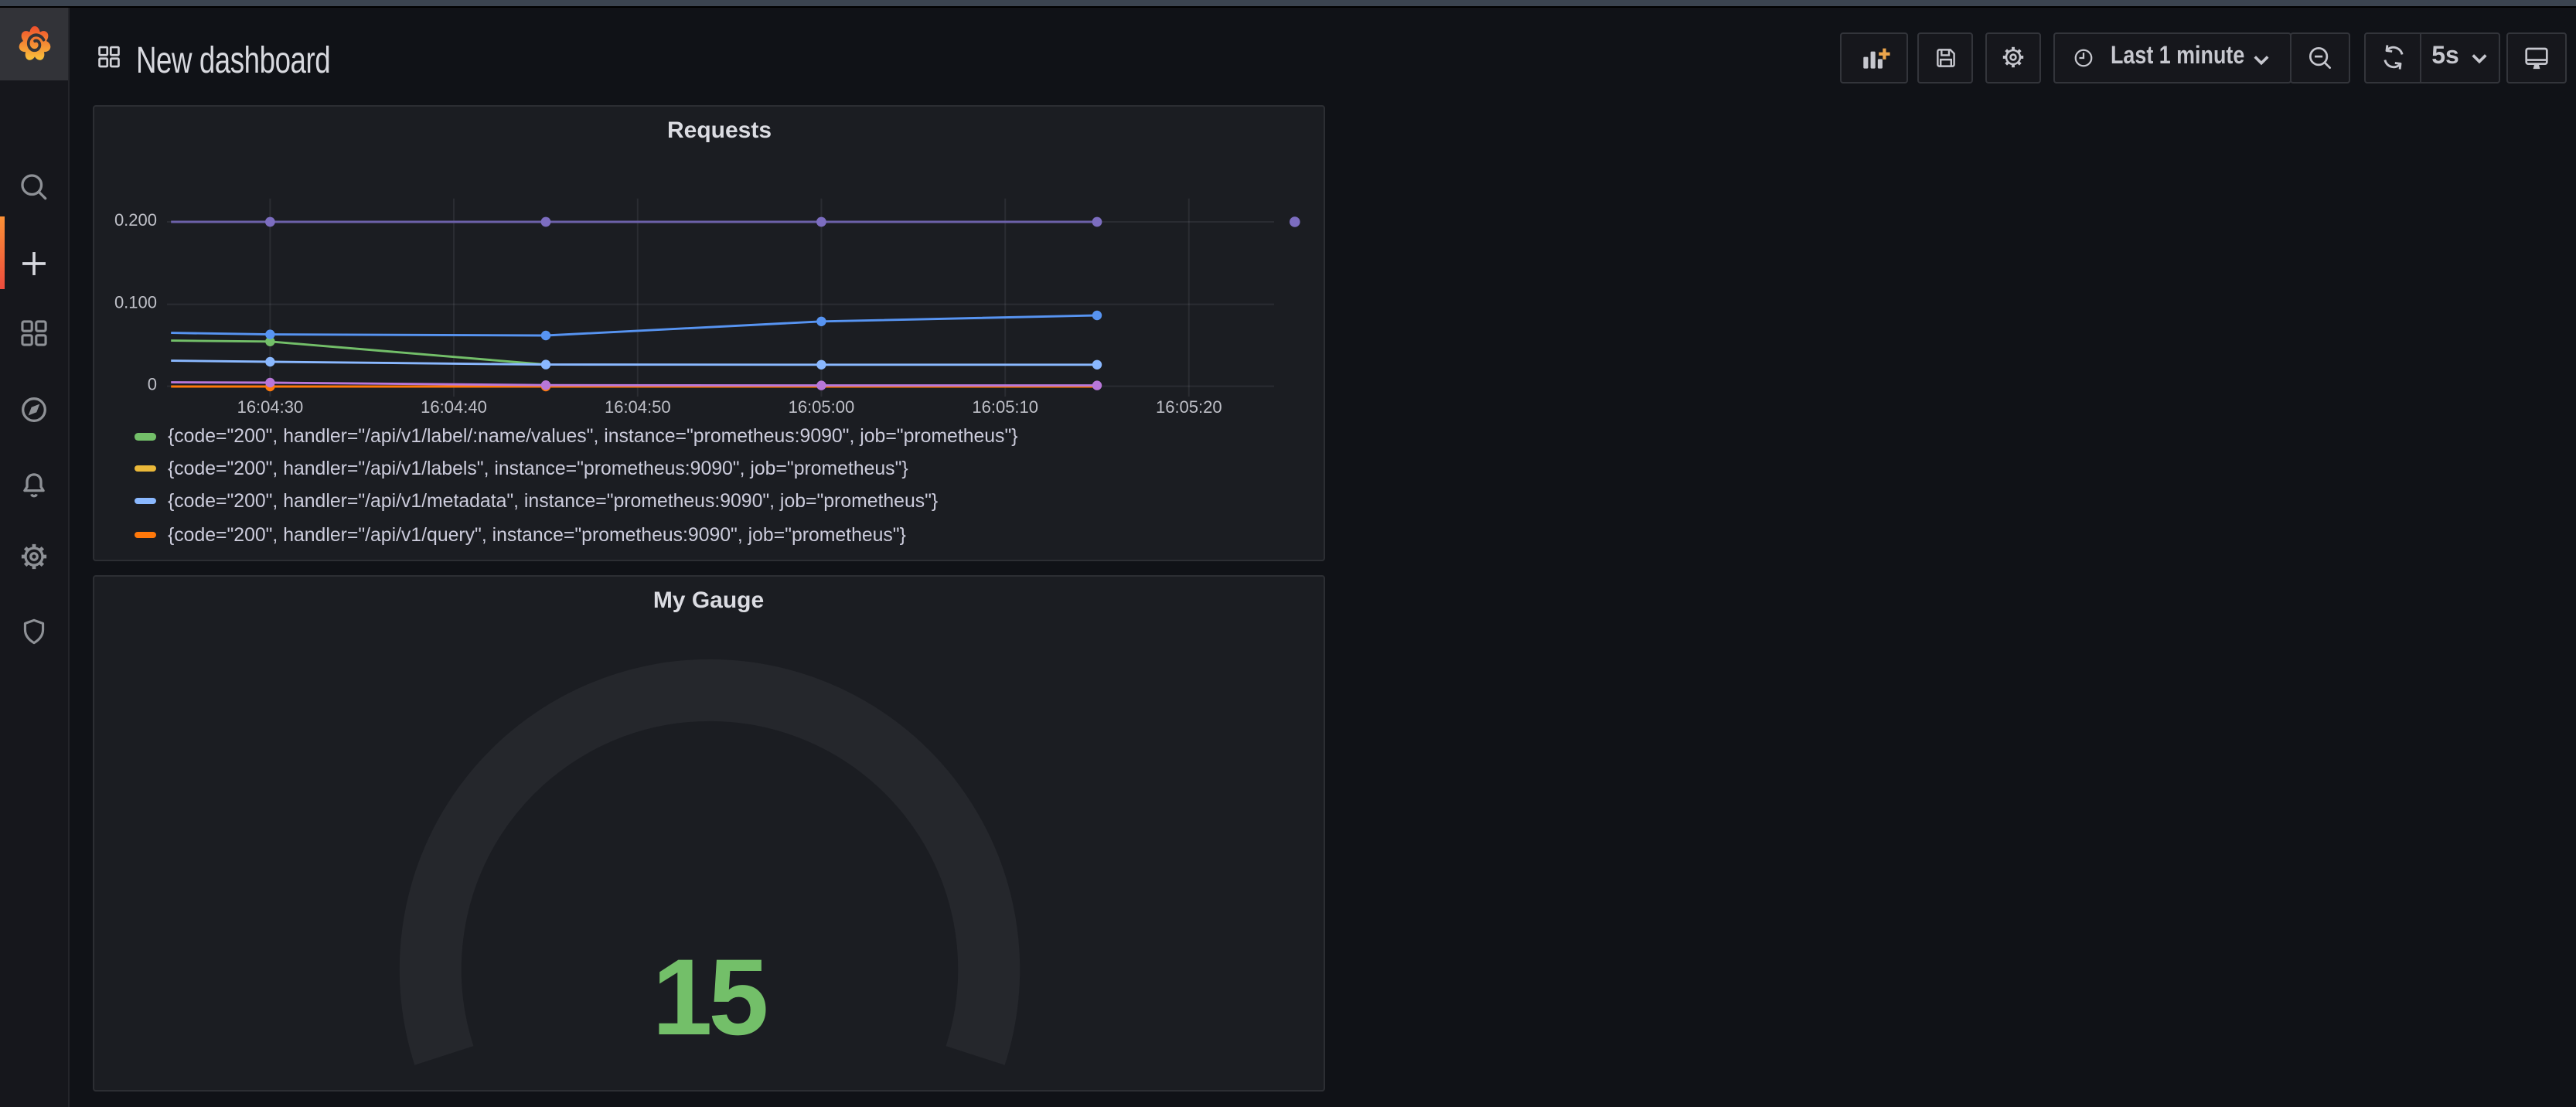  What do you see at coordinates (454, 406) in the screenshot?
I see `svg-text: 16:04:40` at bounding box center [454, 406].